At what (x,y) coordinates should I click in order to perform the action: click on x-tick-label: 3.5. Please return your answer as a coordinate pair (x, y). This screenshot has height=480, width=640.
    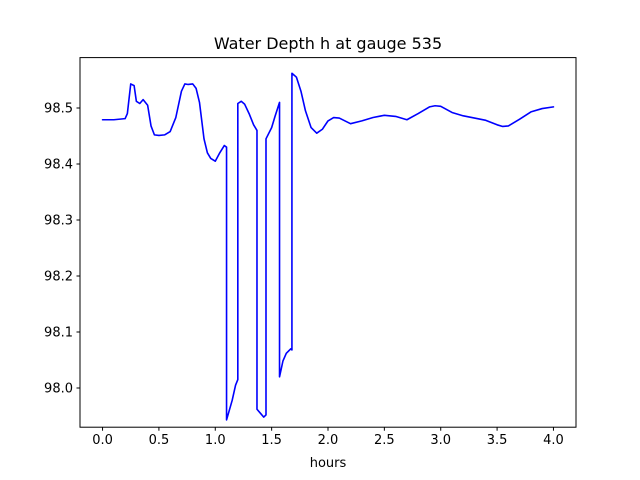
    Looking at the image, I should click on (497, 440).